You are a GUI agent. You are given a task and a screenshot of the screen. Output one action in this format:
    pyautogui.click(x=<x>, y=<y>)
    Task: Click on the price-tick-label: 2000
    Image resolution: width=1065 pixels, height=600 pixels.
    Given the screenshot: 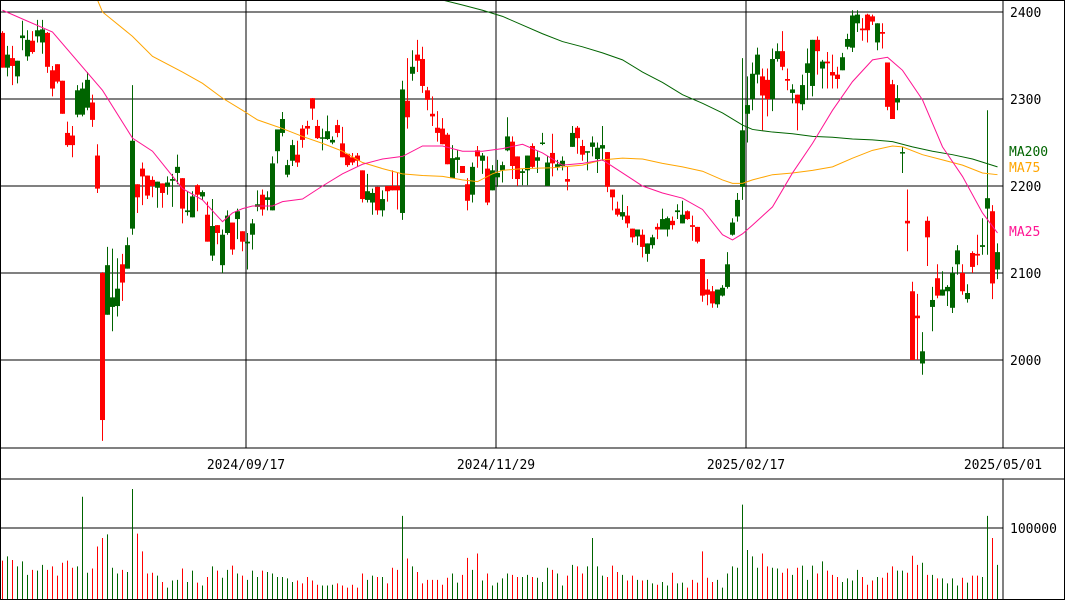 What is the action you would take?
    pyautogui.click(x=1025, y=361)
    